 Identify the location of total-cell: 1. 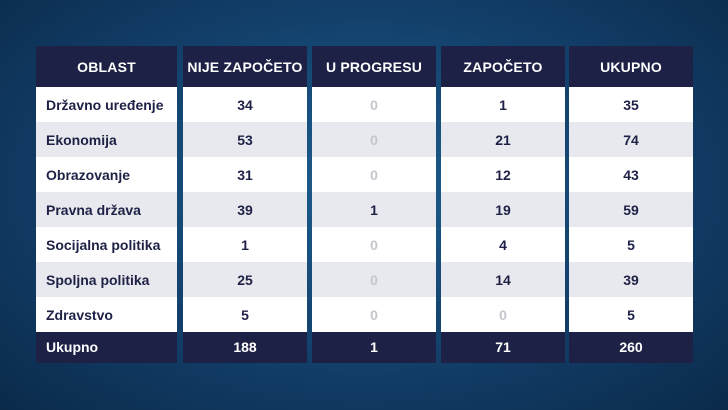
(374, 347).